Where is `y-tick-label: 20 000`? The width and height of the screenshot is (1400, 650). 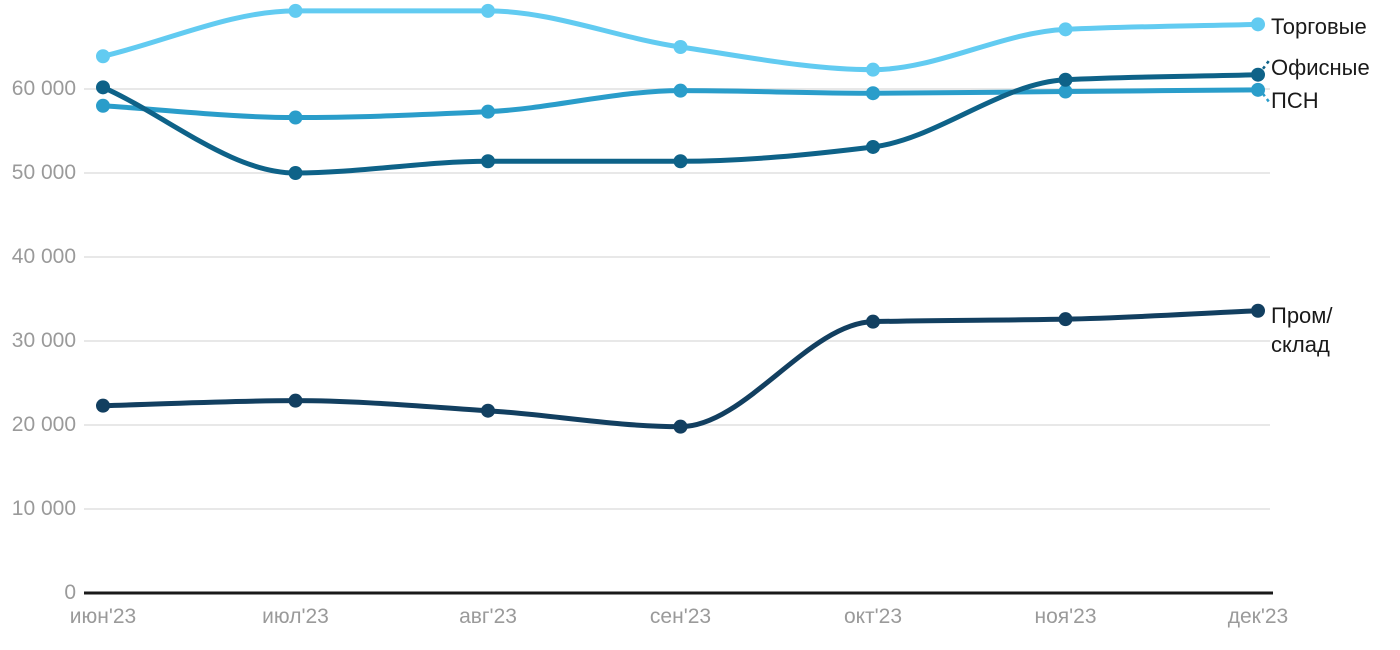 y-tick-label: 20 000 is located at coordinates (43, 424).